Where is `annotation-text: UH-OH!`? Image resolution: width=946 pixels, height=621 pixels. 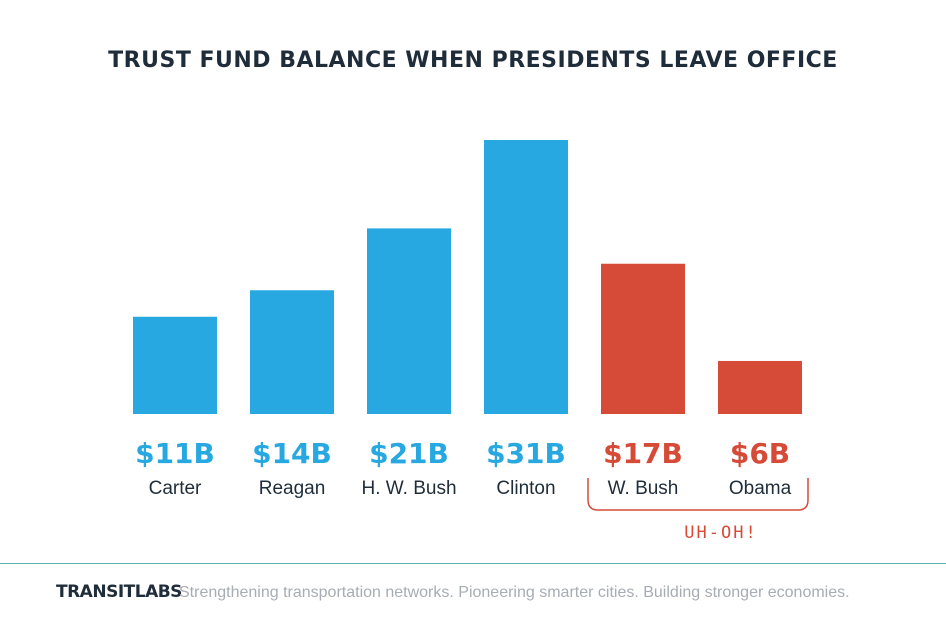 annotation-text: UH-OH! is located at coordinates (720, 533).